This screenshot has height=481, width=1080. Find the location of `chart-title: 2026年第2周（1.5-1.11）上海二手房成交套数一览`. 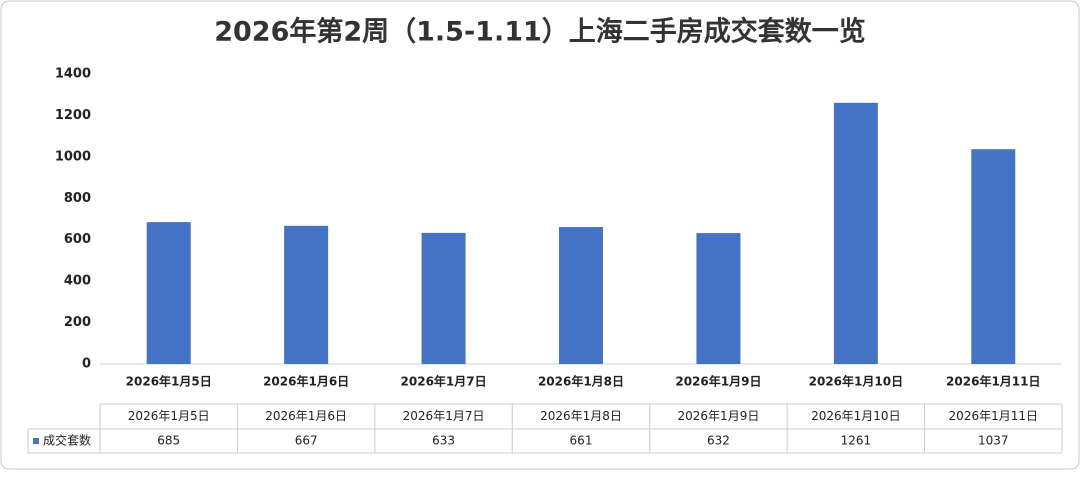

chart-title: 2026年第2周（1.5-1.11）上海二手房成交套数一览 is located at coordinates (540, 32).